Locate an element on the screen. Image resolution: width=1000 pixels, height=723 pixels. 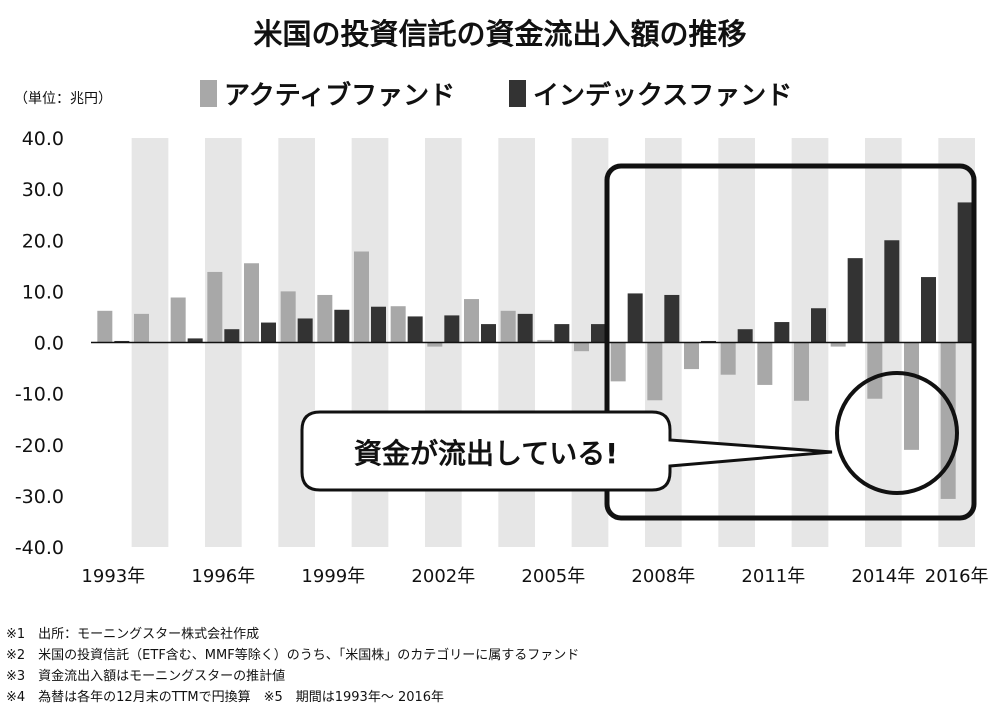
y-tick-label: 30.0 is located at coordinates (43, 190).